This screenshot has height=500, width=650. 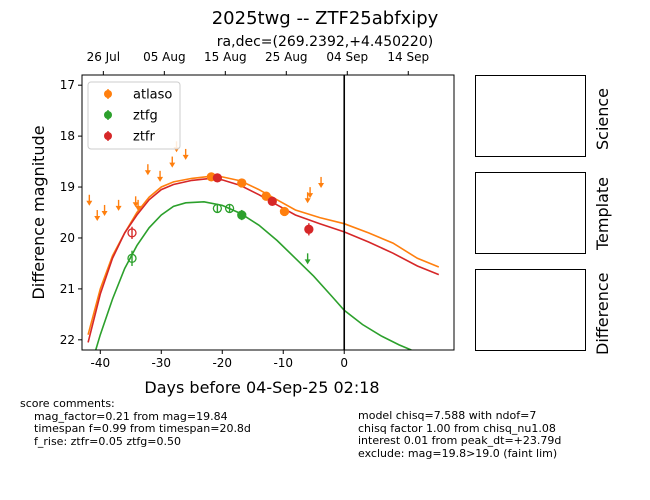 I want to click on x-tick-label: -10, so click(x=283, y=363).